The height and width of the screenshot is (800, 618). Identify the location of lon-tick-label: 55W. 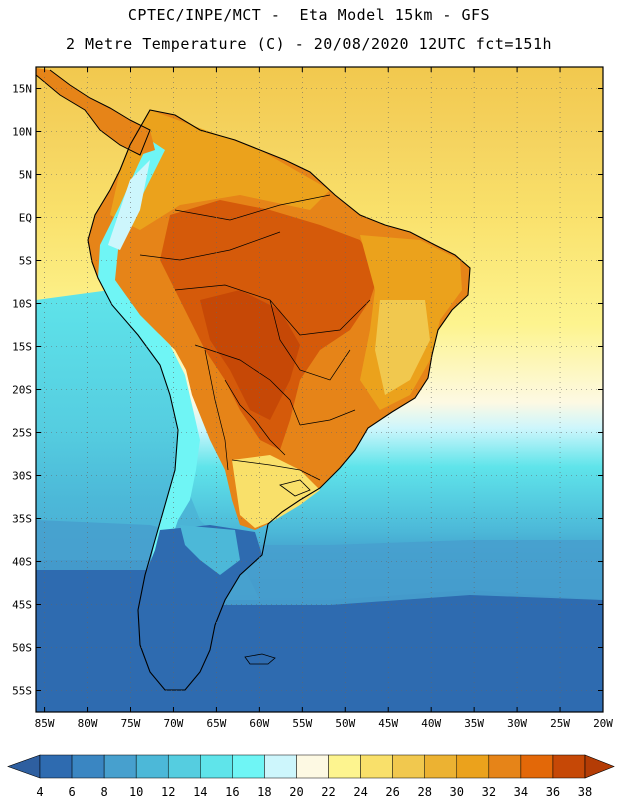
(302, 723).